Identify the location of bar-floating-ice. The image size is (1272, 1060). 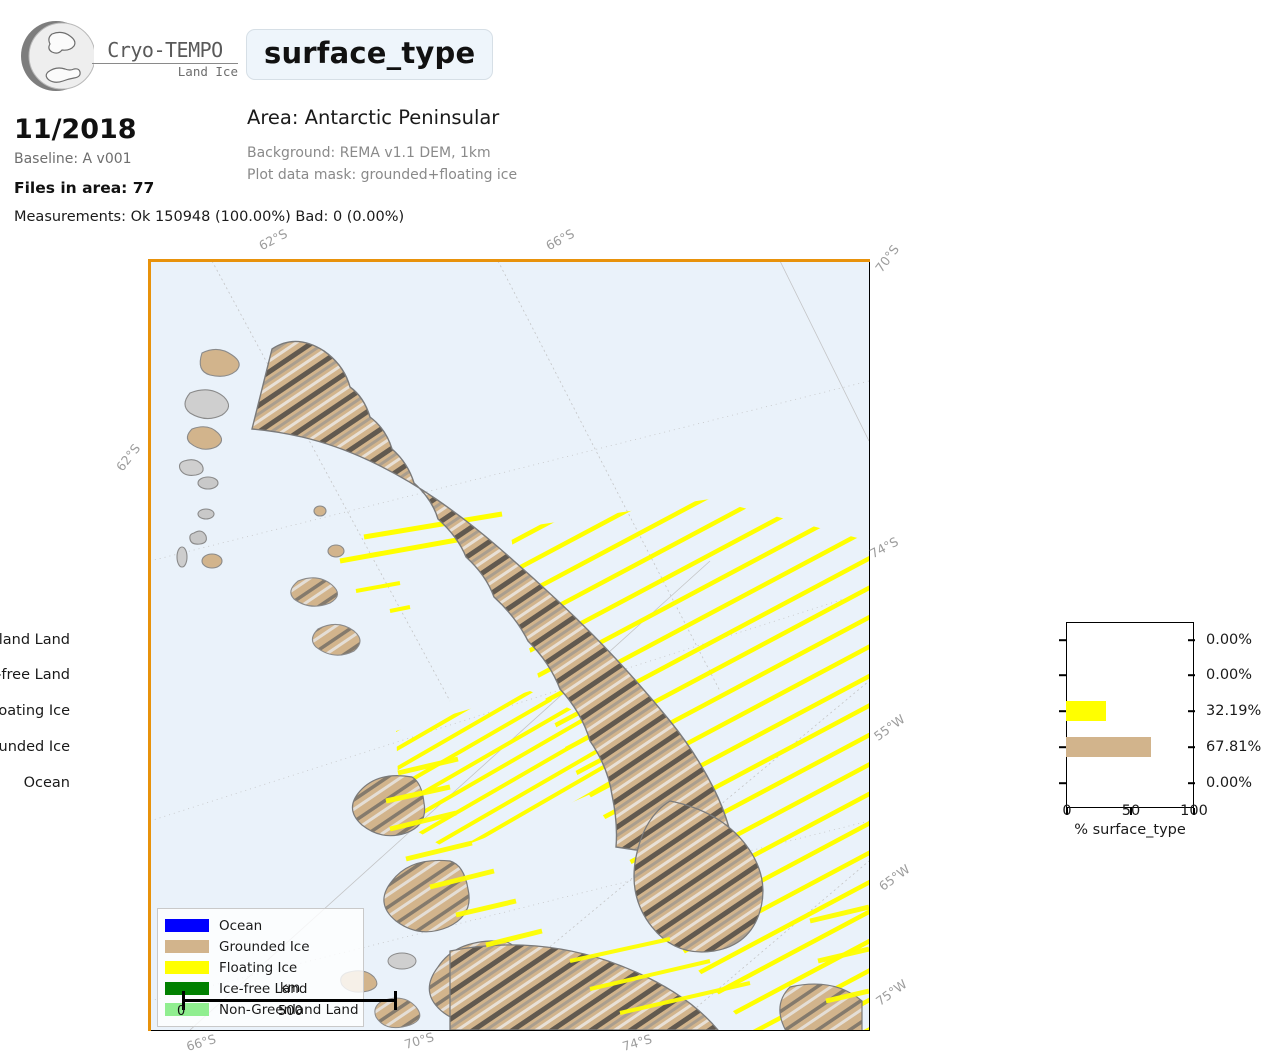
(1086, 711).